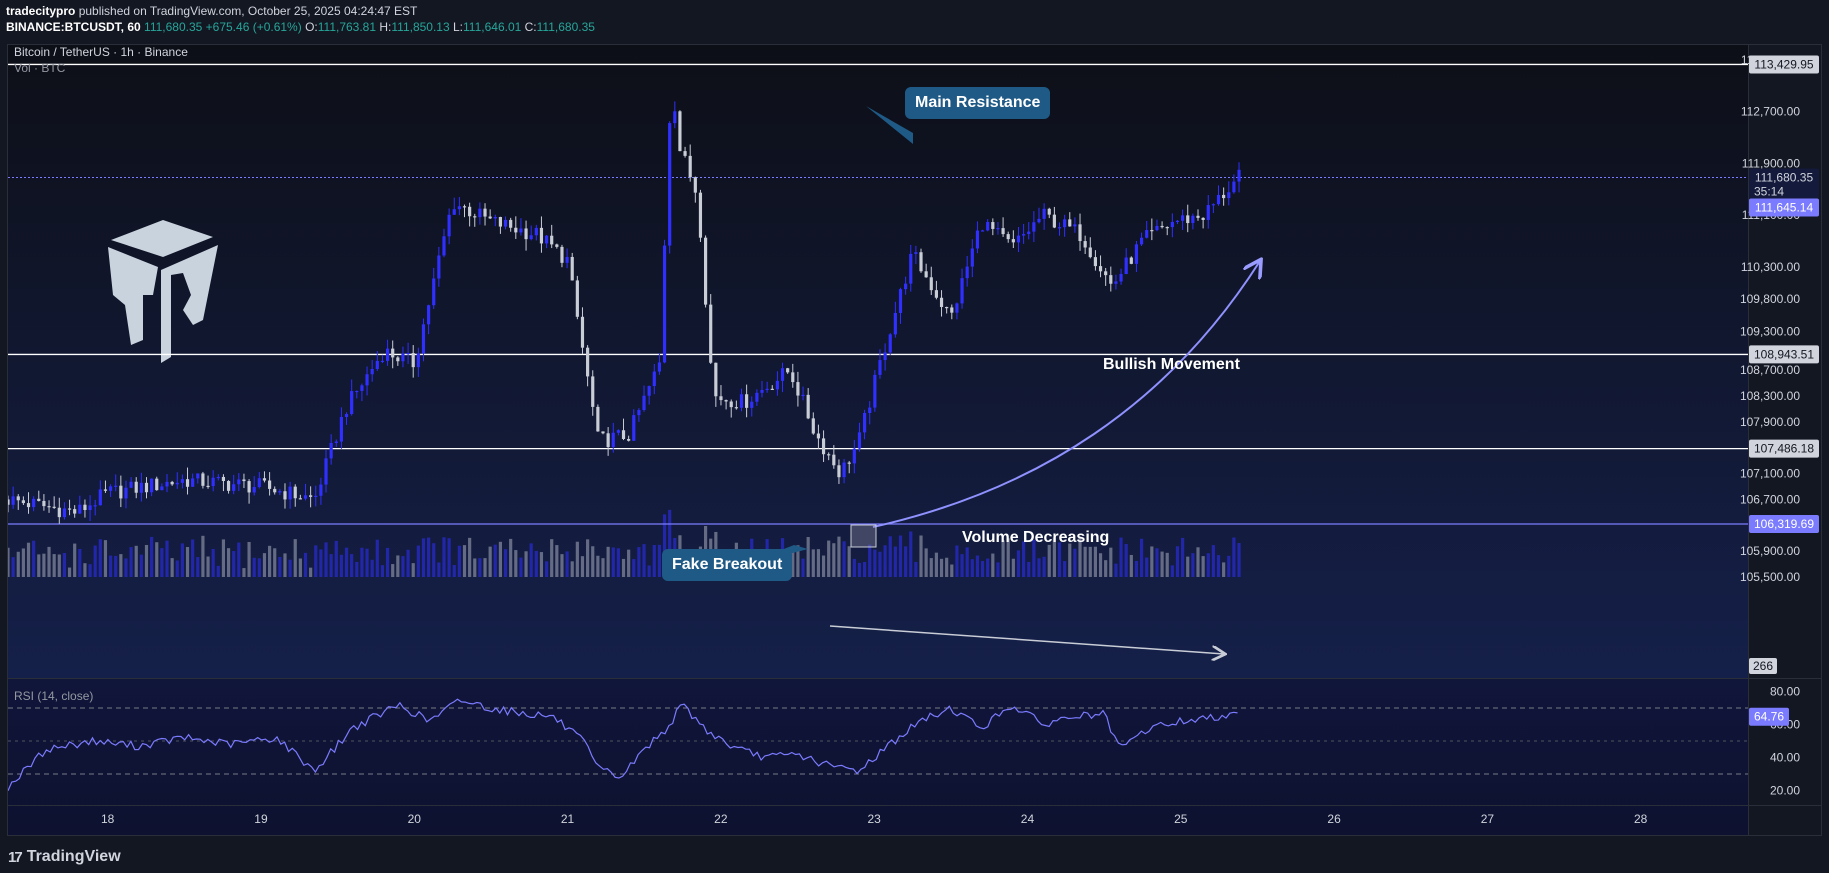 The width and height of the screenshot is (1829, 873). What do you see at coordinates (1036, 537) in the screenshot?
I see `volume-decreasing-label: Volume Decreasing` at bounding box center [1036, 537].